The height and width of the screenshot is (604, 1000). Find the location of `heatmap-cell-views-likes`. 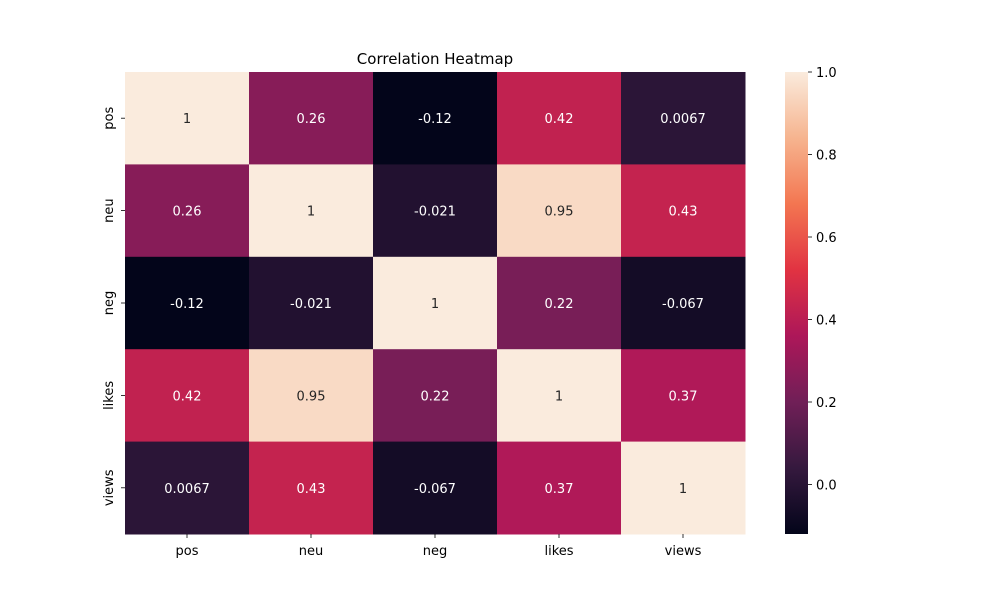

heatmap-cell-views-likes is located at coordinates (559, 488).